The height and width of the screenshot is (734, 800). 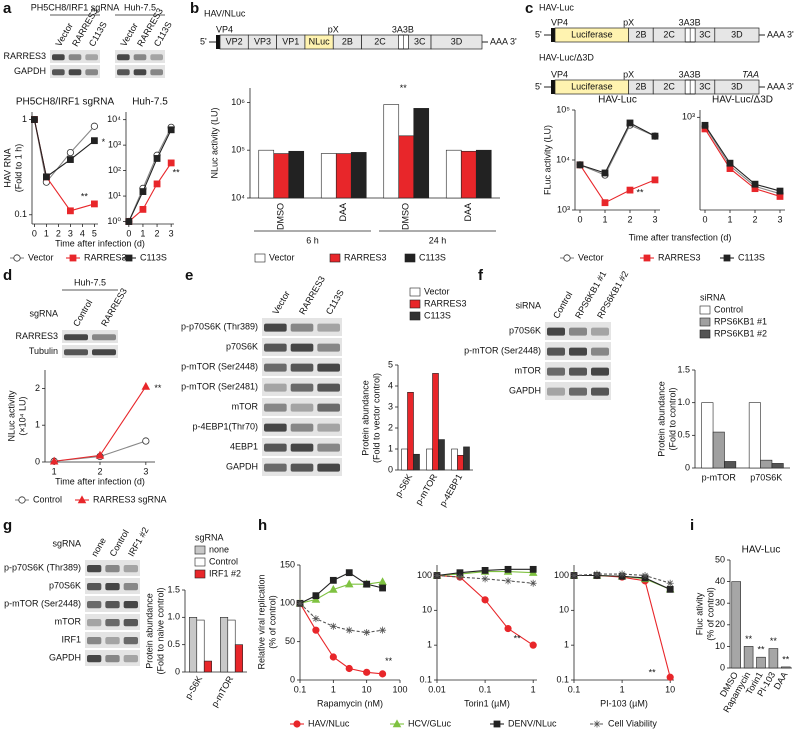 I want to click on lane-label: none, so click(x=98, y=547).